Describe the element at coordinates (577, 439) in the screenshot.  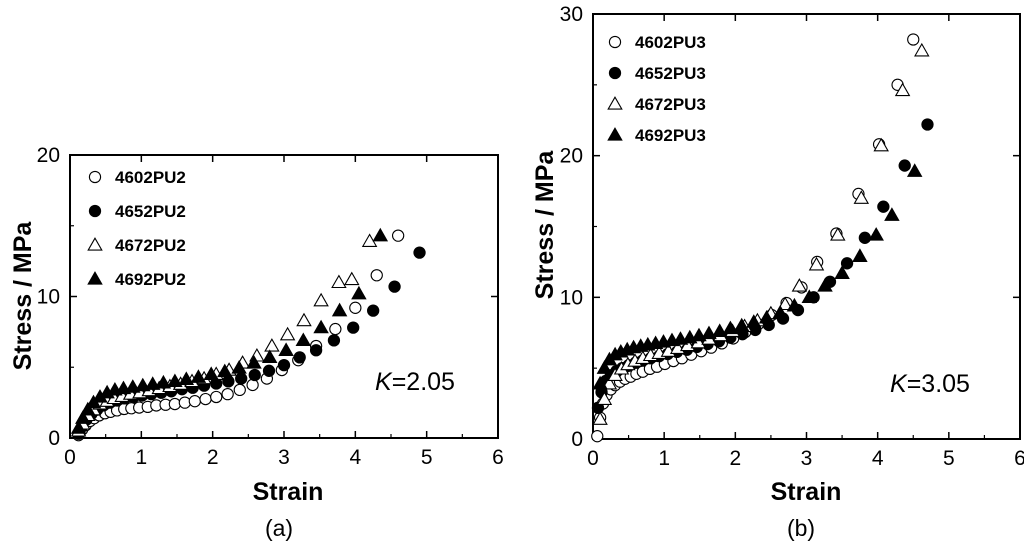
I see `y-tick-label: 0` at that location.